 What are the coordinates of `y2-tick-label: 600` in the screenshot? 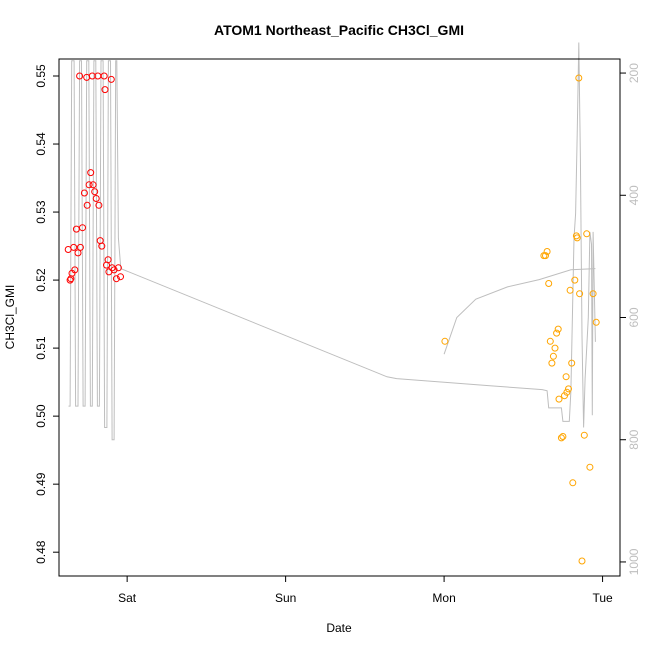 It's located at (634, 317).